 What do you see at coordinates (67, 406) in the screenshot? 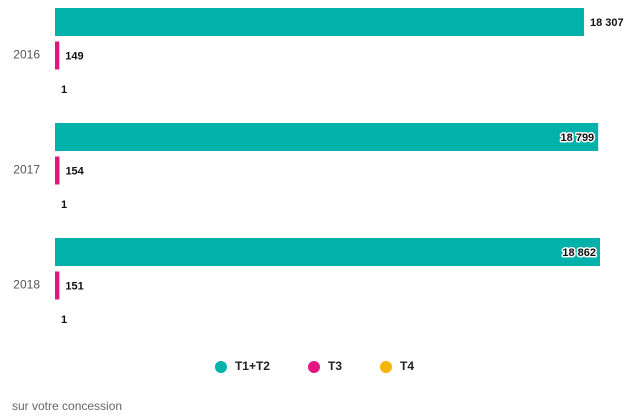
I see `caption: sur votre concession` at bounding box center [67, 406].